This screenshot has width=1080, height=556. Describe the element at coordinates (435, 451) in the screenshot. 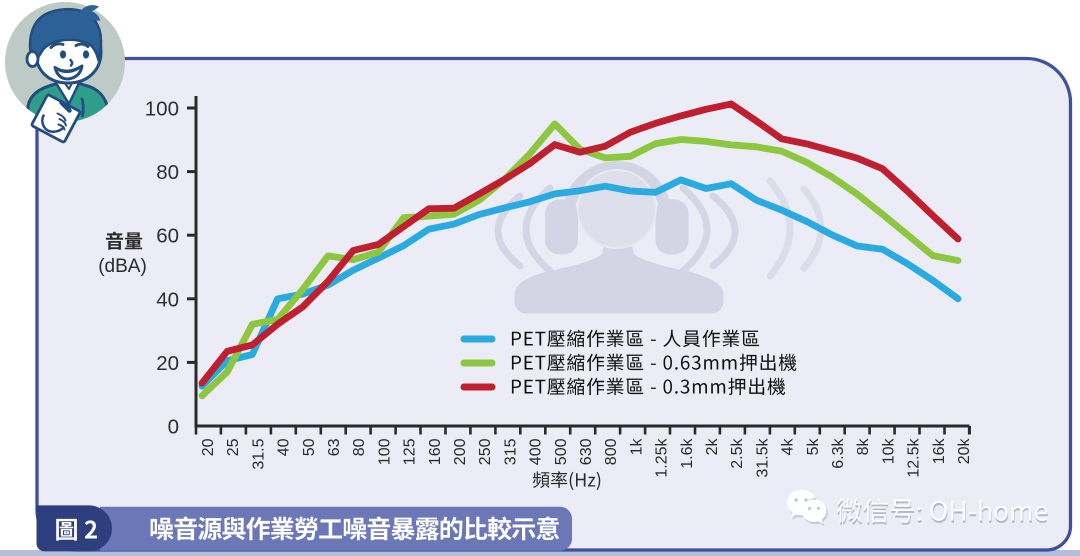

I see `svg-text: 160` at that location.